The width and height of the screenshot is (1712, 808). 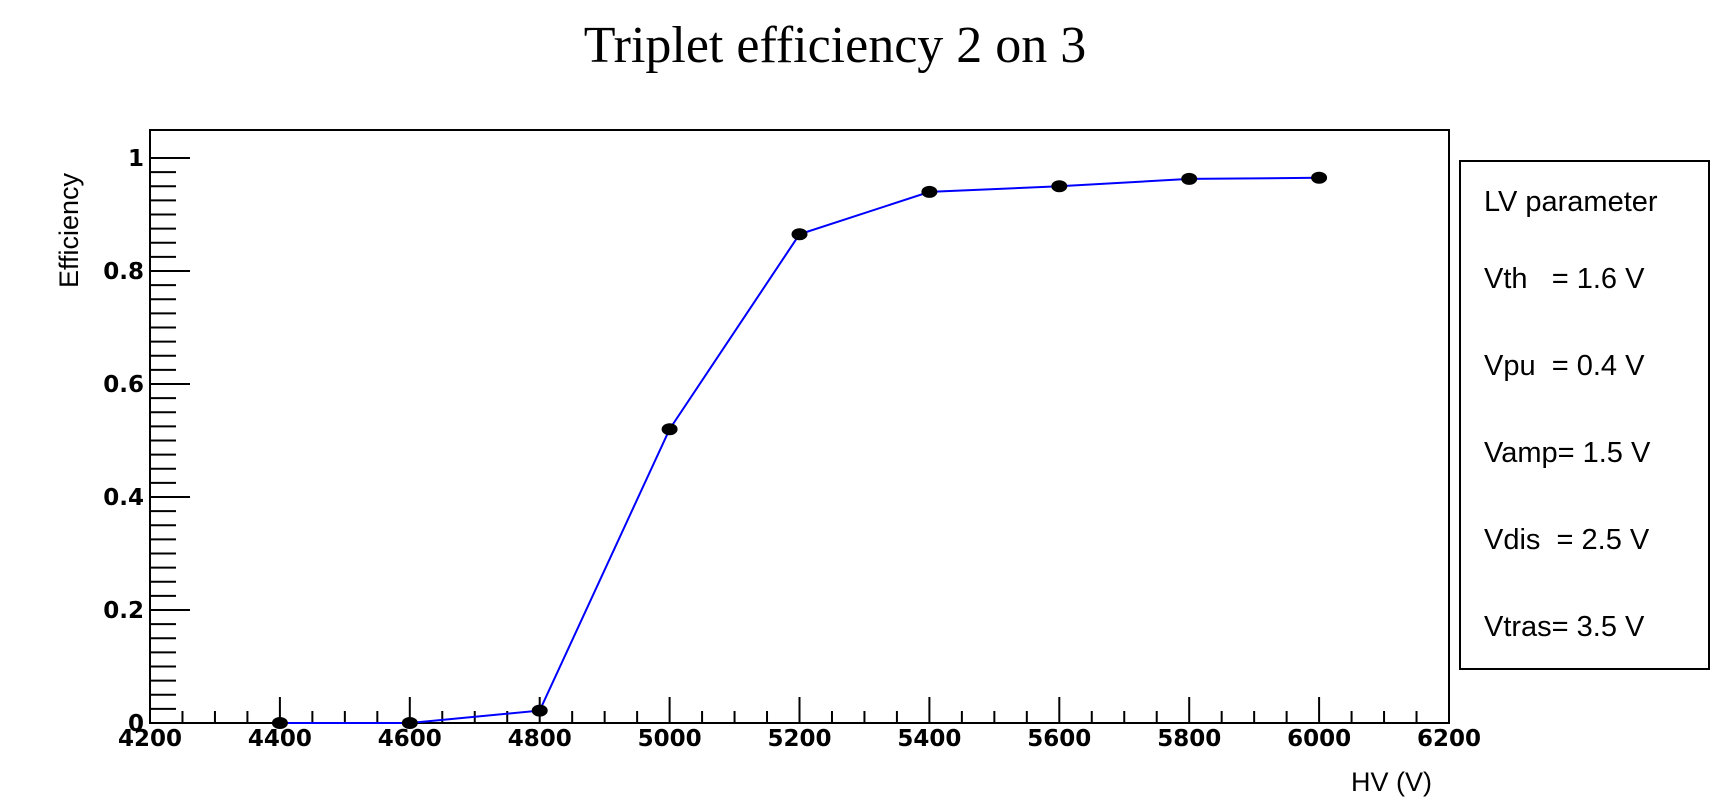 I want to click on chart-title: Triplet efficiency 2 on 3, so click(x=835, y=45).